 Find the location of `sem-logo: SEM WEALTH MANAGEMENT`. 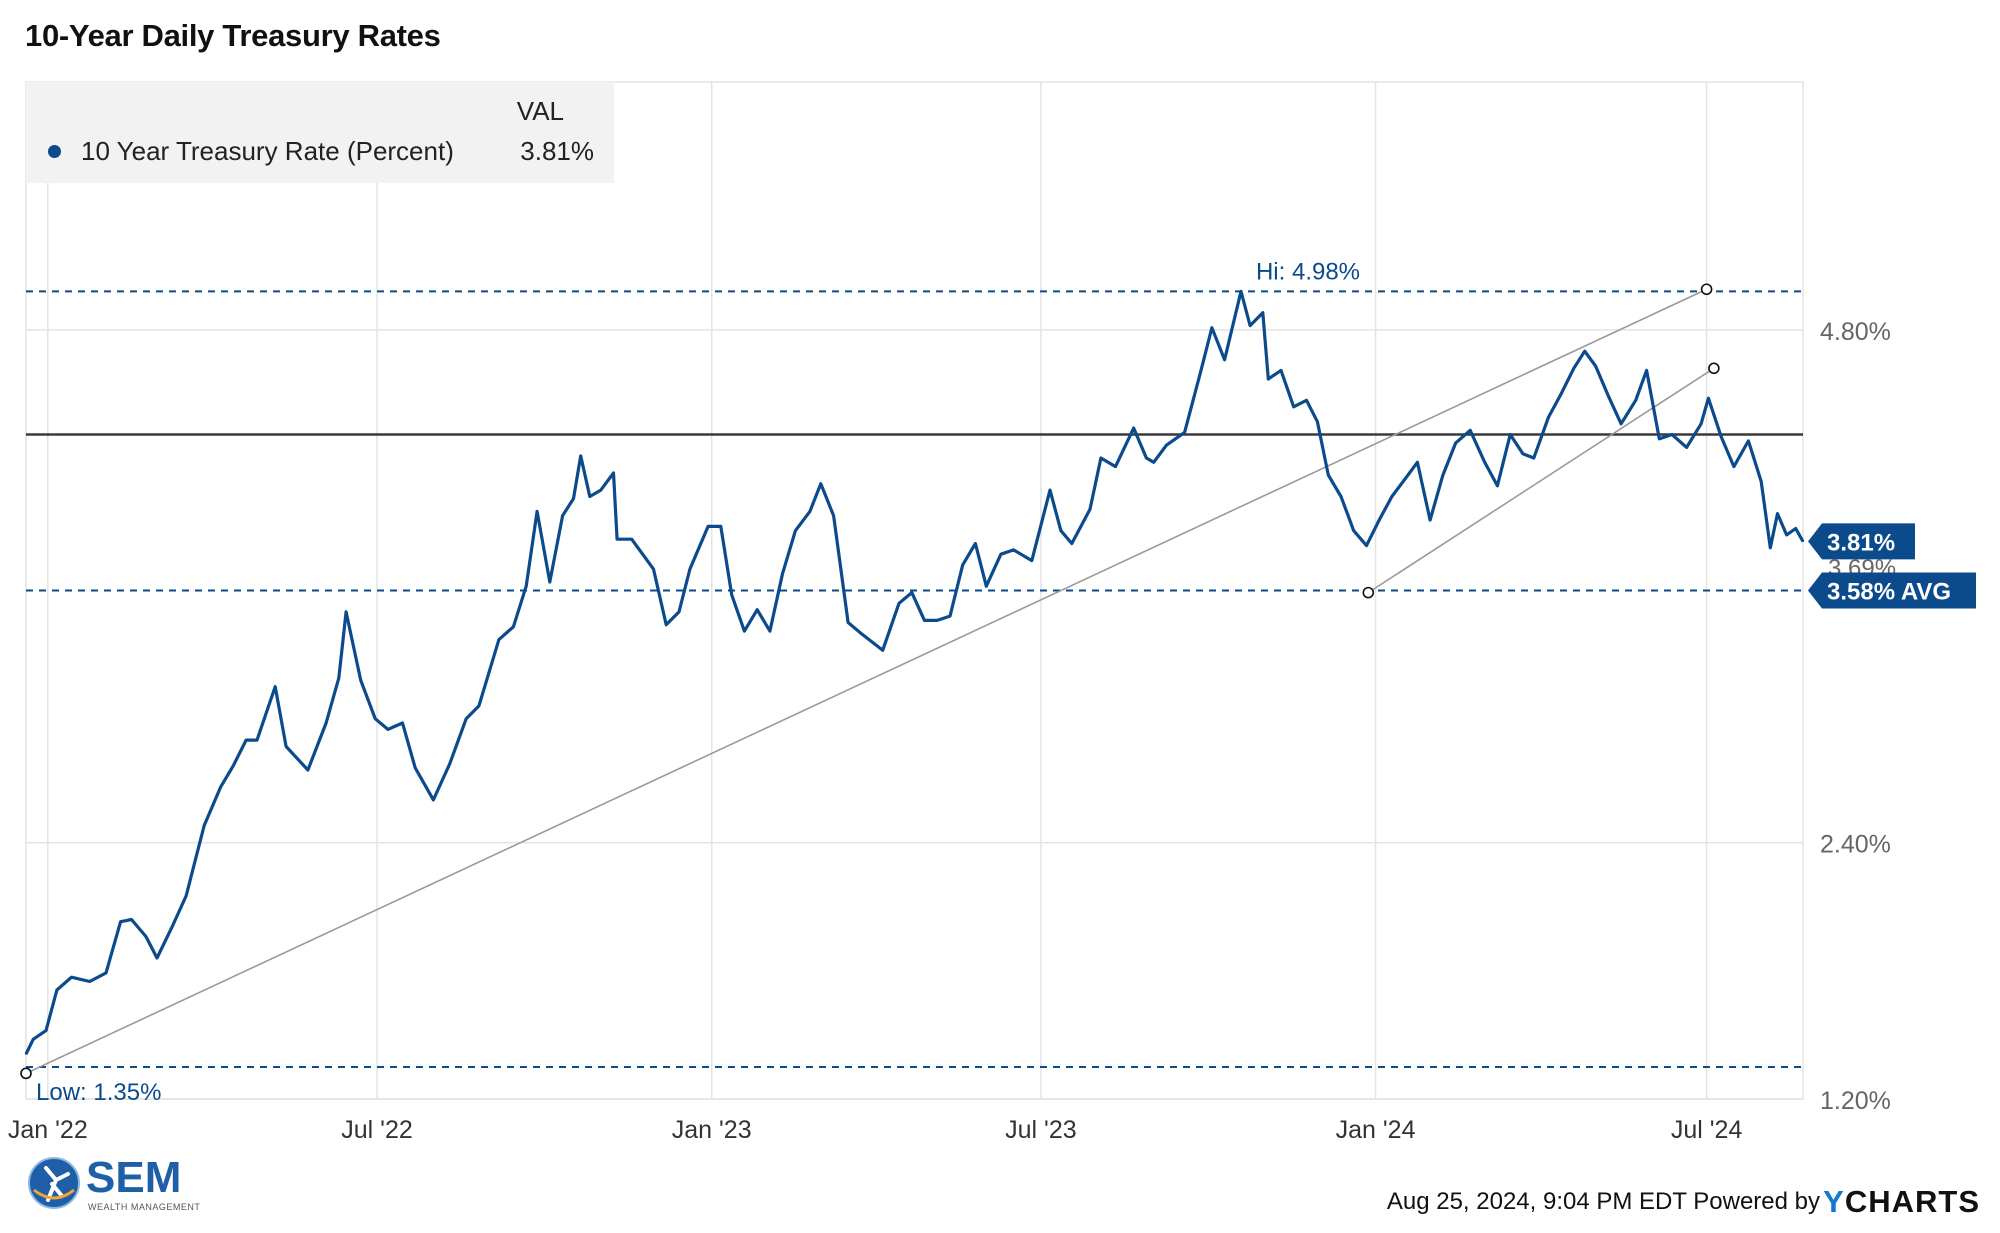

sem-logo: SEM WEALTH MANAGEMENT is located at coordinates (114, 1182).